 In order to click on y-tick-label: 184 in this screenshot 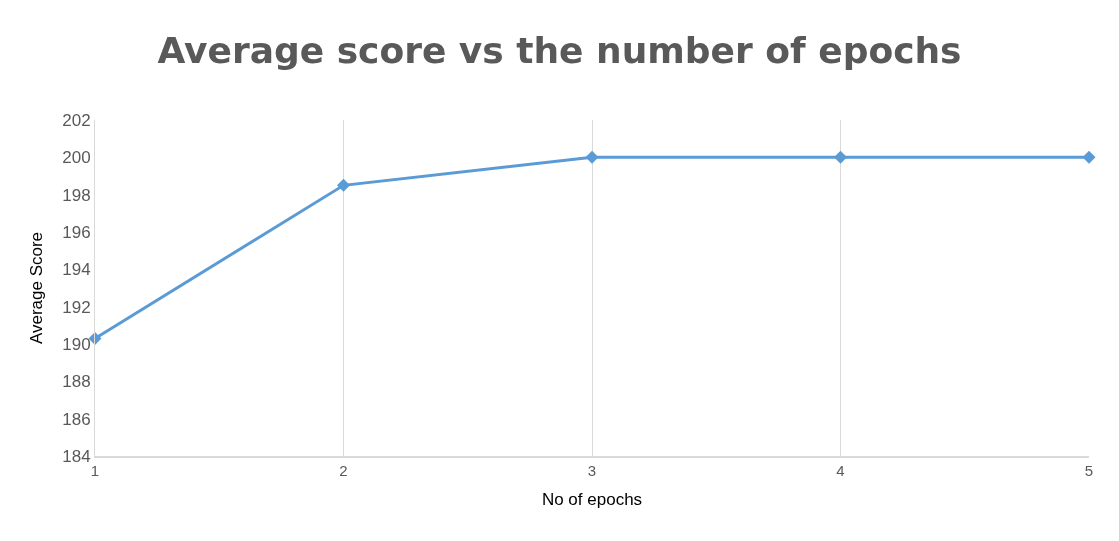, I will do `click(76, 456)`.